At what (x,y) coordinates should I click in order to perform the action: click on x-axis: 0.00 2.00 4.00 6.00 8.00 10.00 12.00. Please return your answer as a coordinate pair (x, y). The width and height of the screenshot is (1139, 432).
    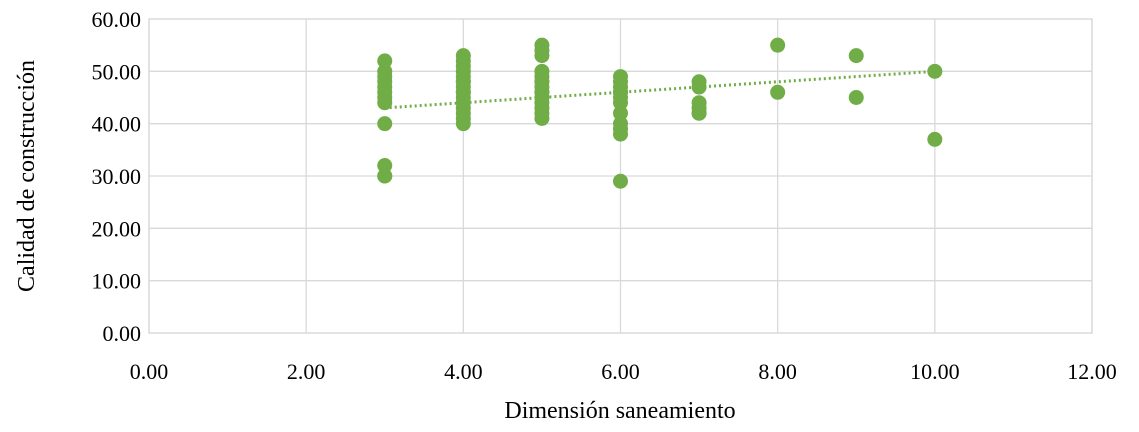
    Looking at the image, I should click on (623, 371).